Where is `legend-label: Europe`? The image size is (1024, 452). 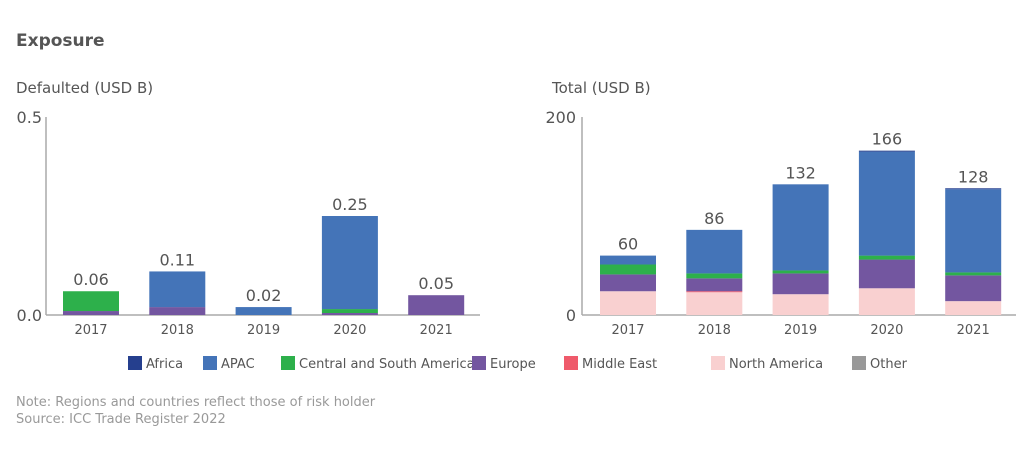
legend-label: Europe is located at coordinates (513, 364).